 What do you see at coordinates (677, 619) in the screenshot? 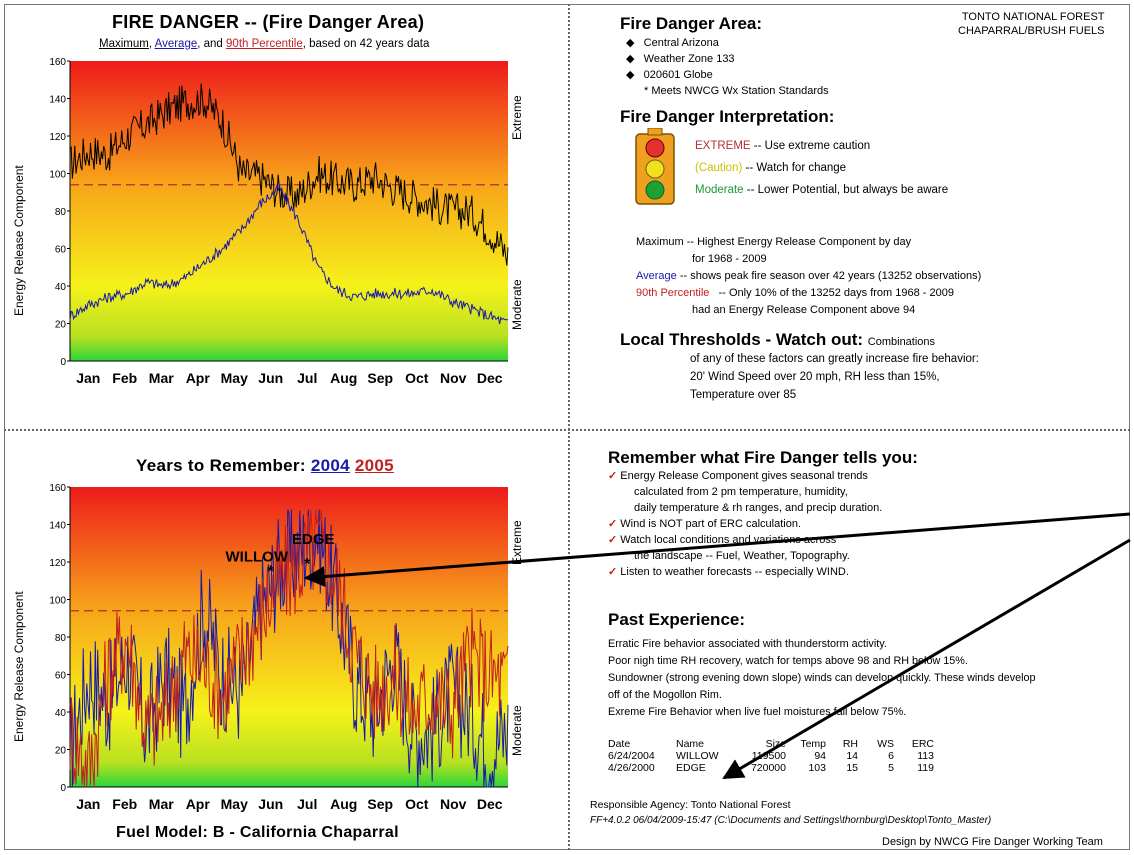
I see `past-heading: Past Experience:` at bounding box center [677, 619].